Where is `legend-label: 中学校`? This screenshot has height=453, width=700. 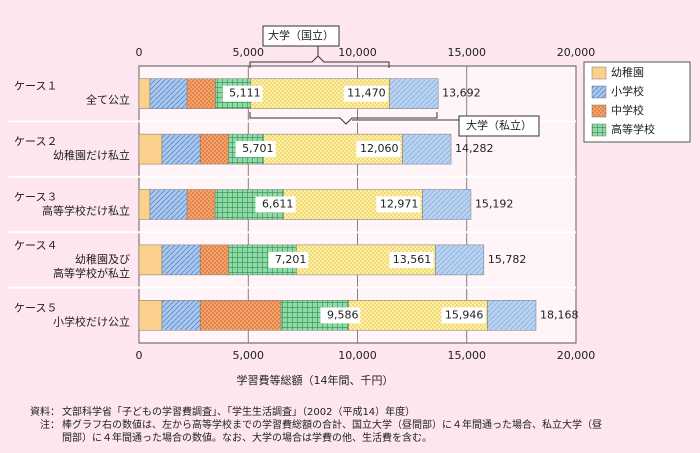 legend-label: 中学校 is located at coordinates (627, 110).